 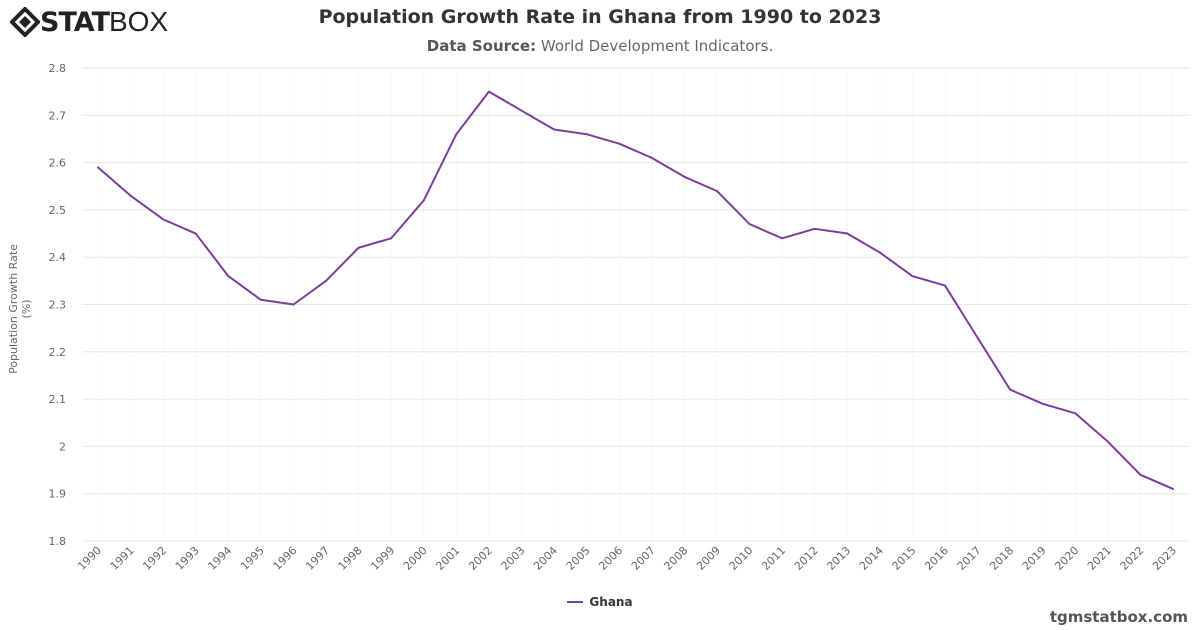 What do you see at coordinates (480, 558) in the screenshot?
I see `x-tick-label: 2002` at bounding box center [480, 558].